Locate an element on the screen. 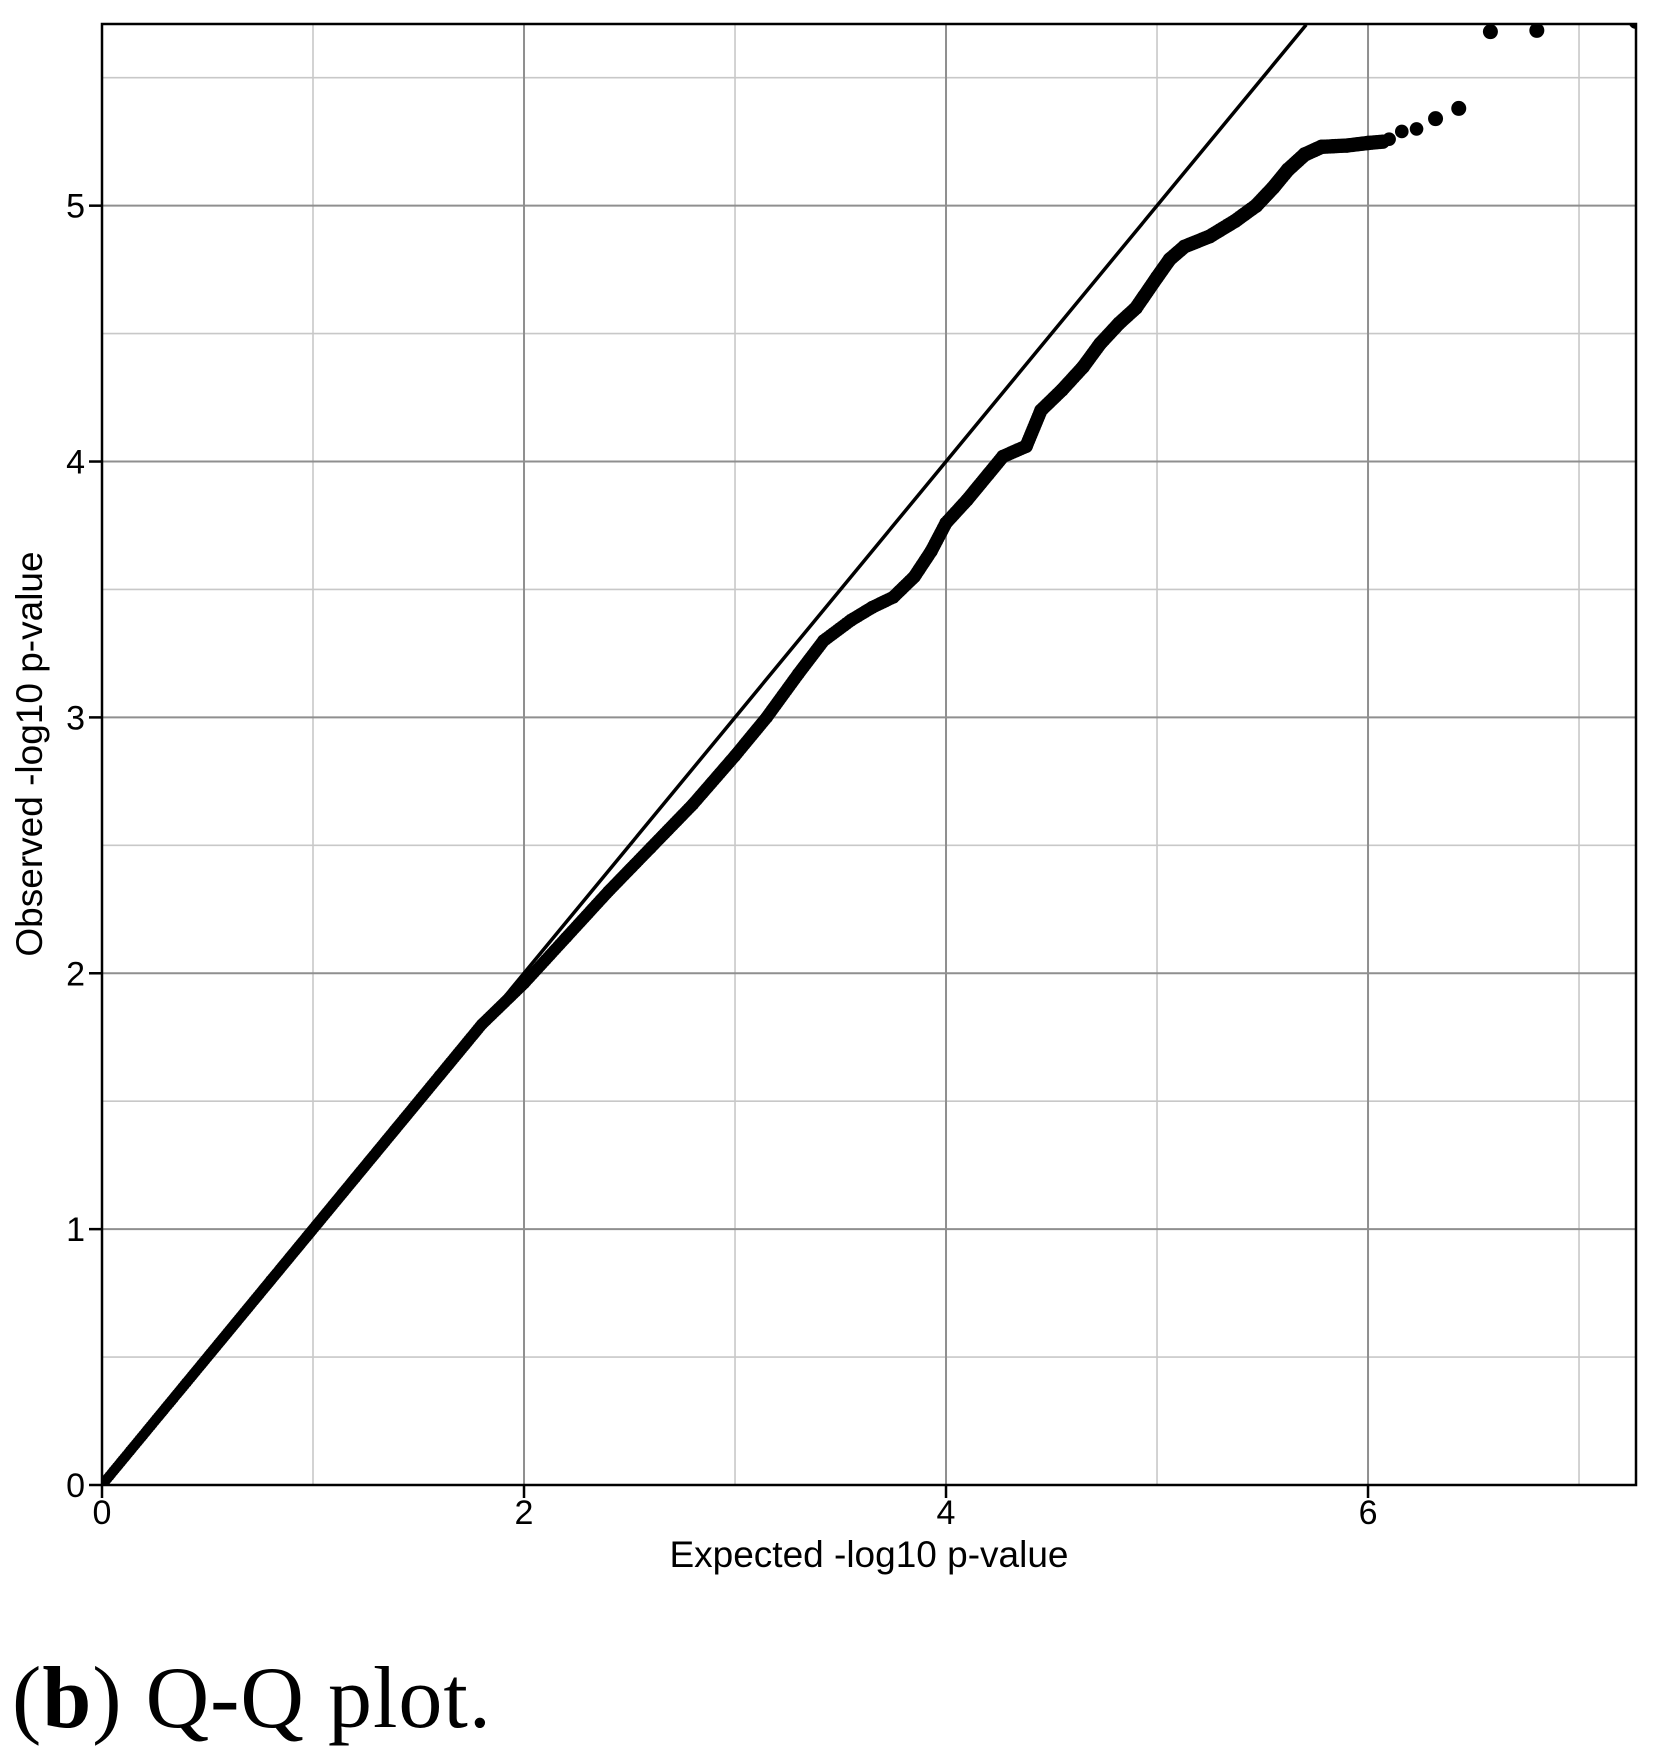  x-tick-label: 4 is located at coordinates (946, 1513).